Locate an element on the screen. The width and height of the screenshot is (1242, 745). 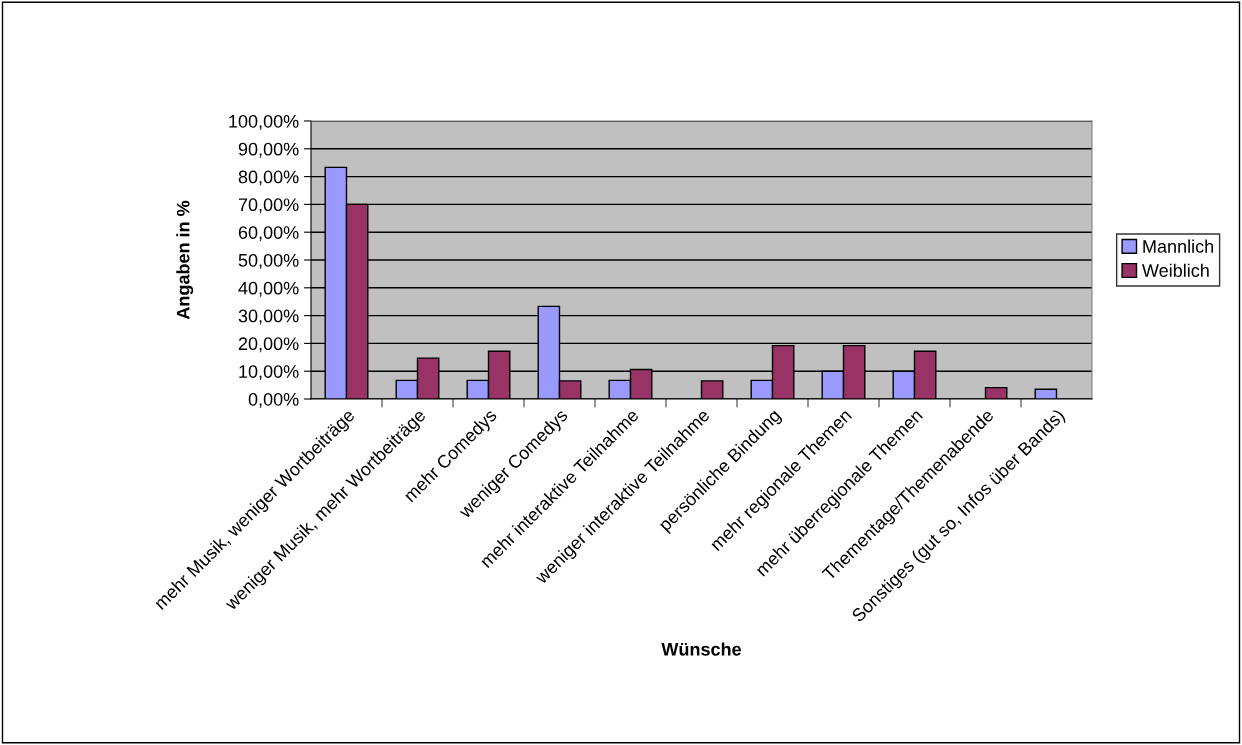
y-tick-label: 50,00% is located at coordinates (268, 261).